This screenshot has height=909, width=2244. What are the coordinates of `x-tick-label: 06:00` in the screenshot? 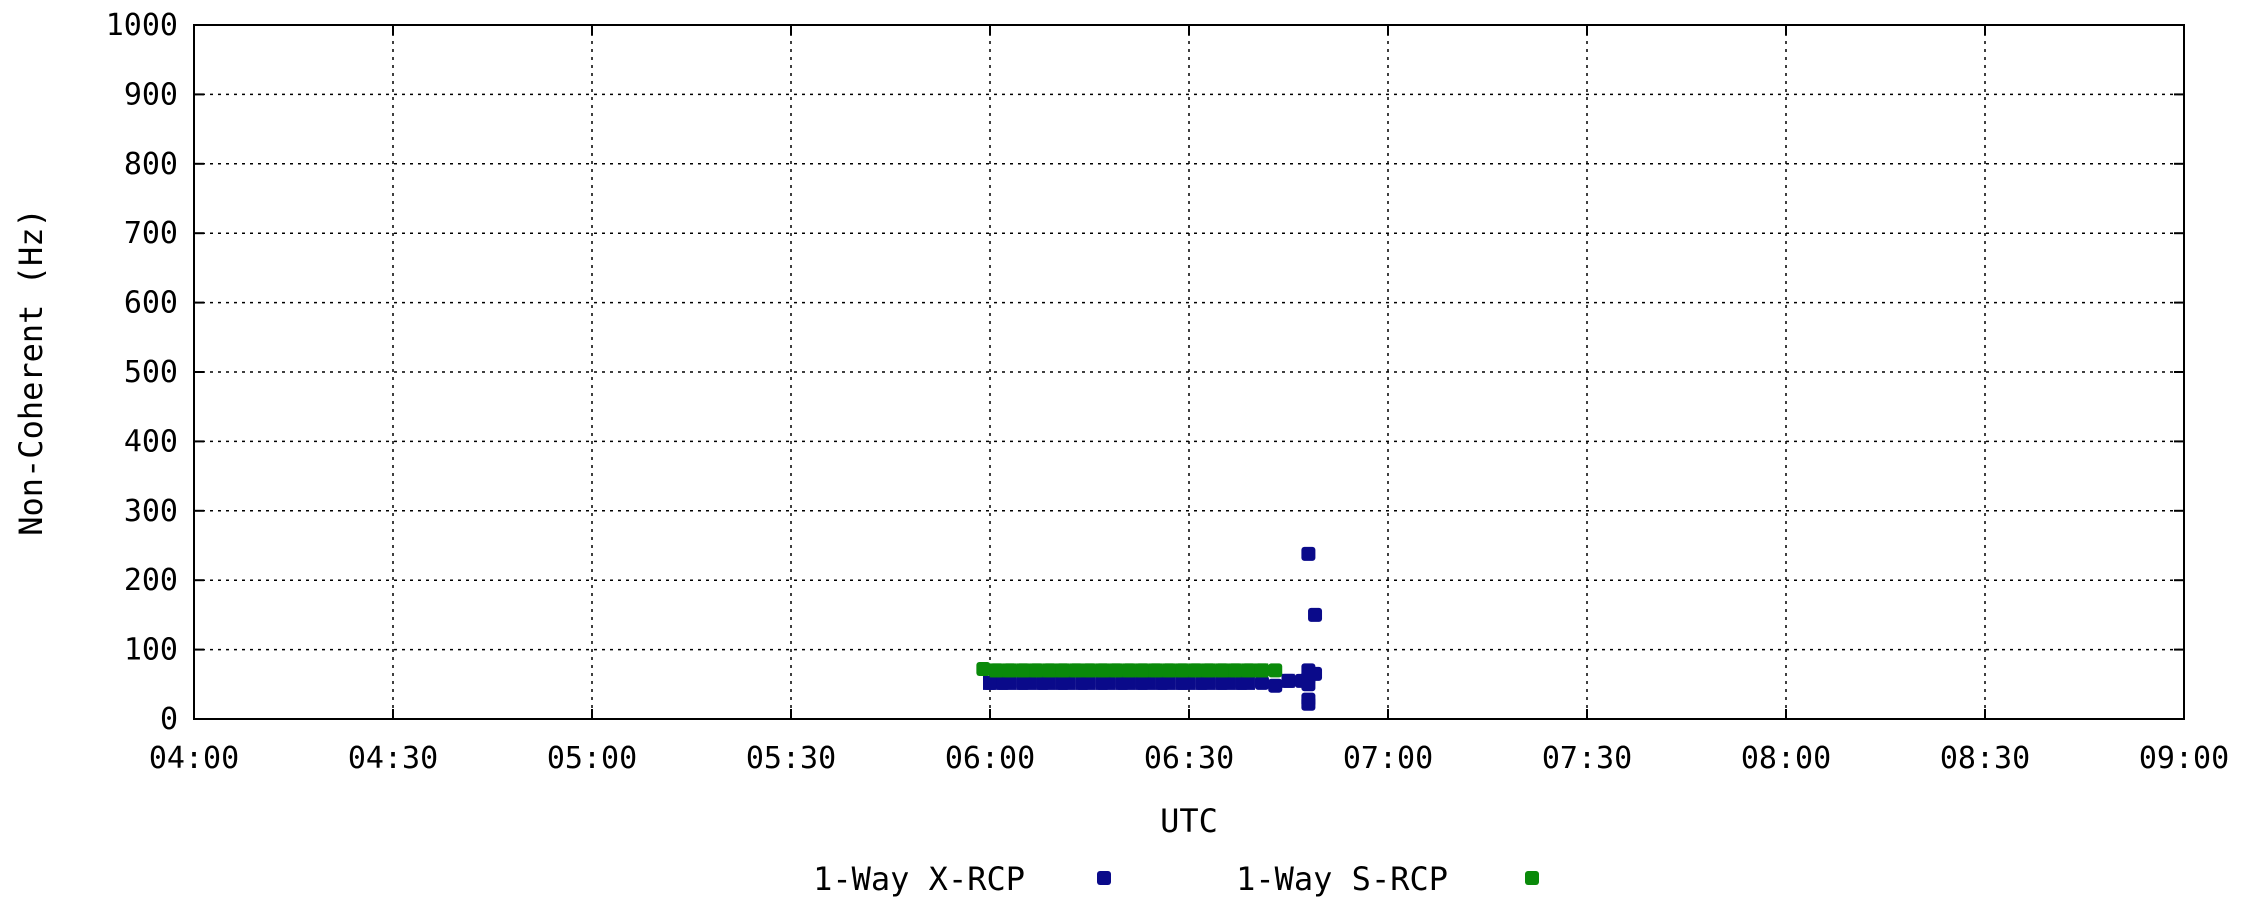 It's located at (990, 758).